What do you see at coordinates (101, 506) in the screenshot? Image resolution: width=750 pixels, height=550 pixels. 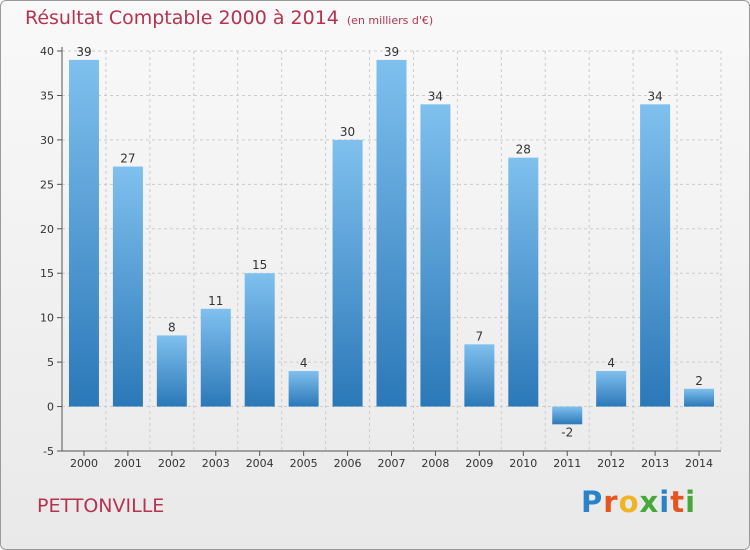 I see `commune-name: PETTONVILLE` at bounding box center [101, 506].